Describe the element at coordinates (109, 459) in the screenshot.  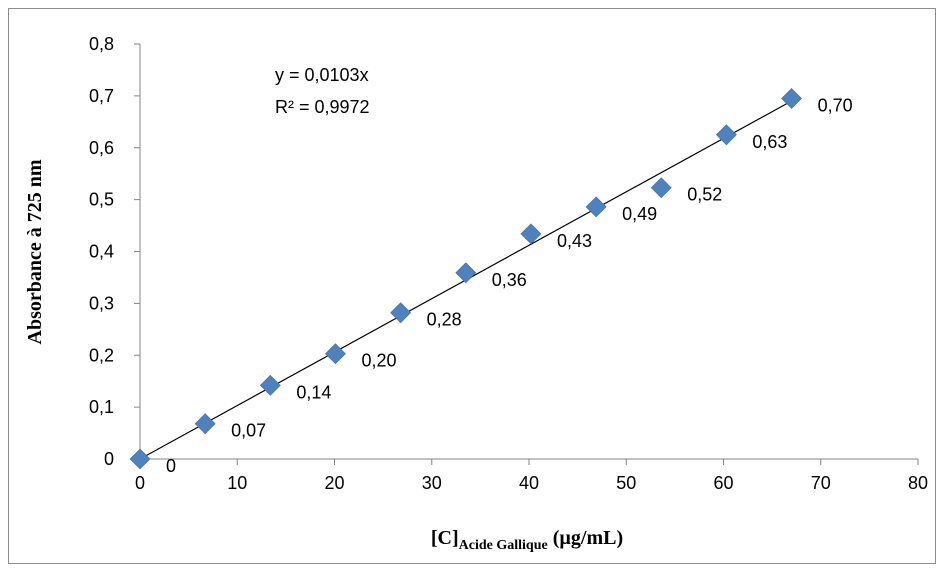
I see `y-tick-label: 0` at that location.